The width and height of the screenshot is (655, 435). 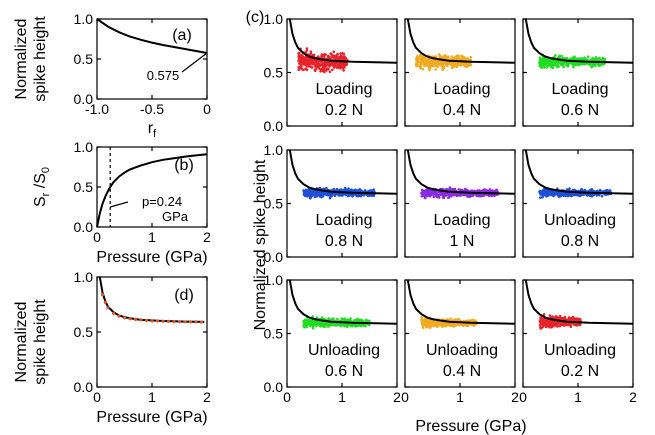 I want to click on panel-c-subplot: Loading 0.6 N, so click(x=578, y=72).